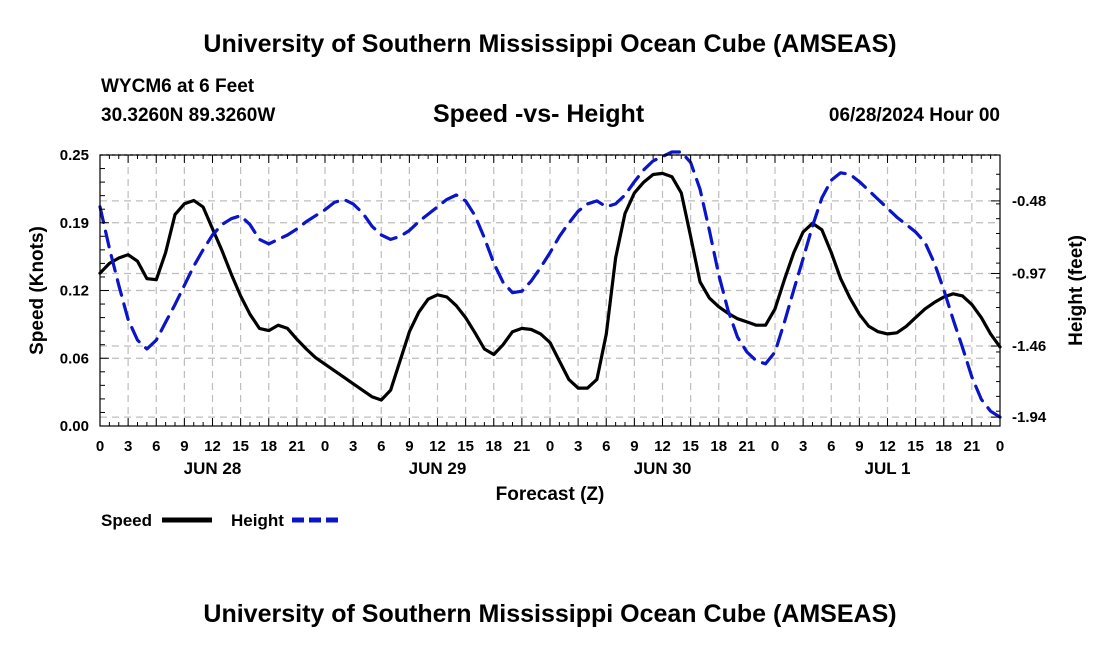 This screenshot has height=650, width=1100. Describe the element at coordinates (74, 426) in the screenshot. I see `y-tick-label: 0.00` at that location.